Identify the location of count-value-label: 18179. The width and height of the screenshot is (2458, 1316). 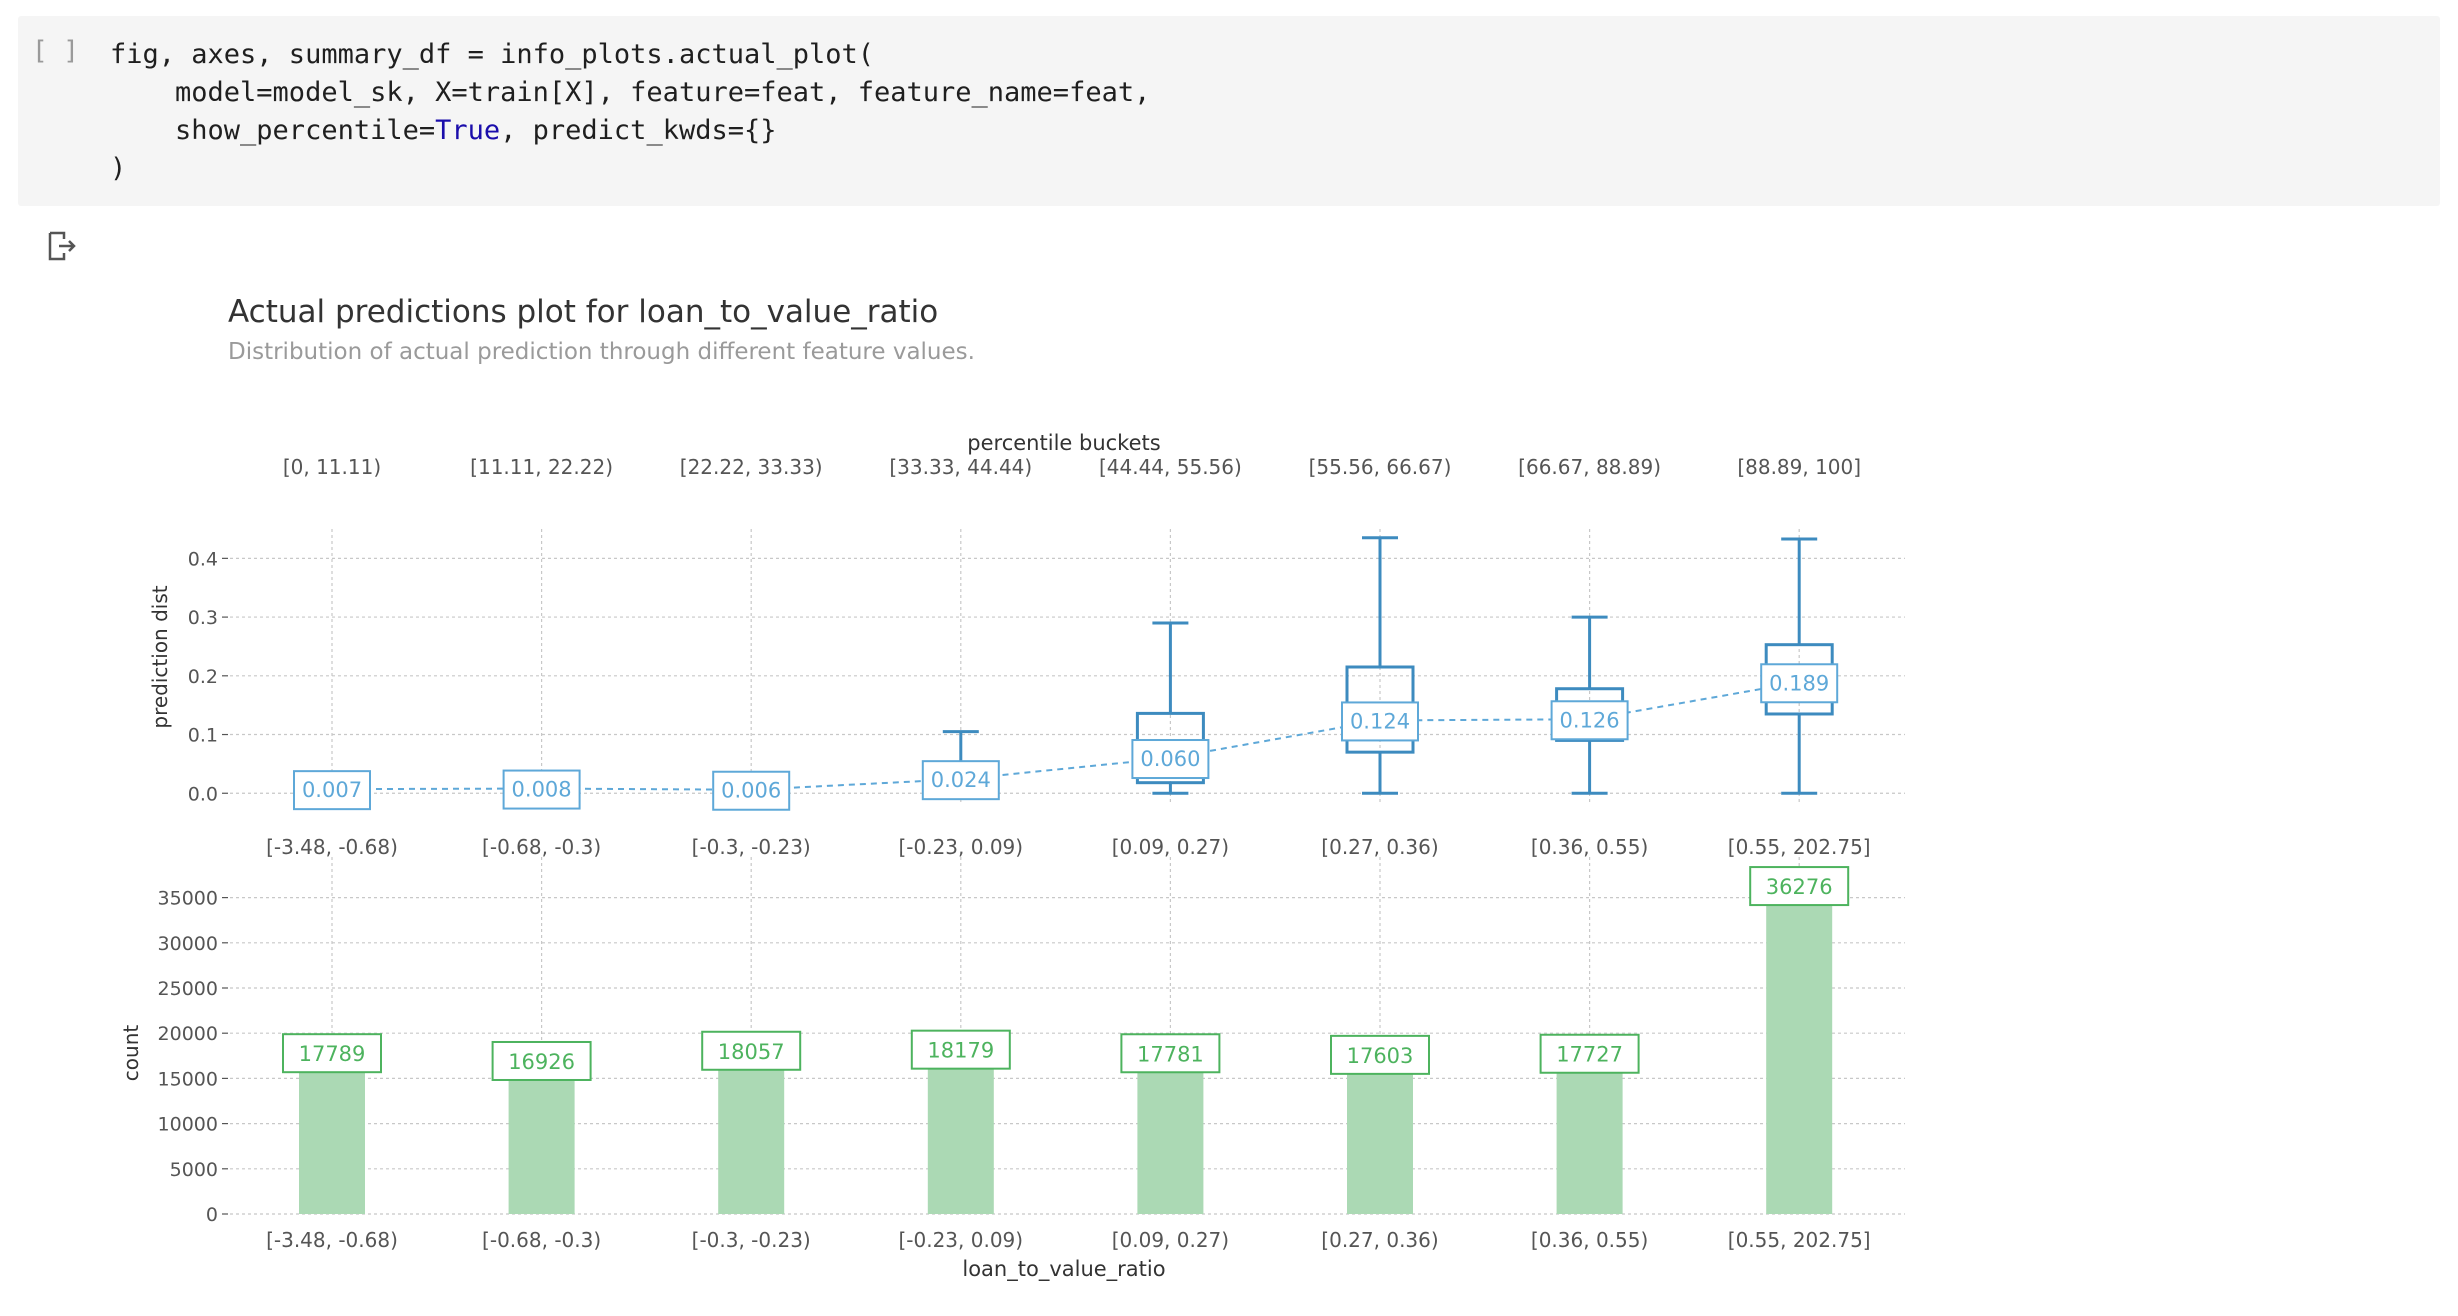
(960, 1051).